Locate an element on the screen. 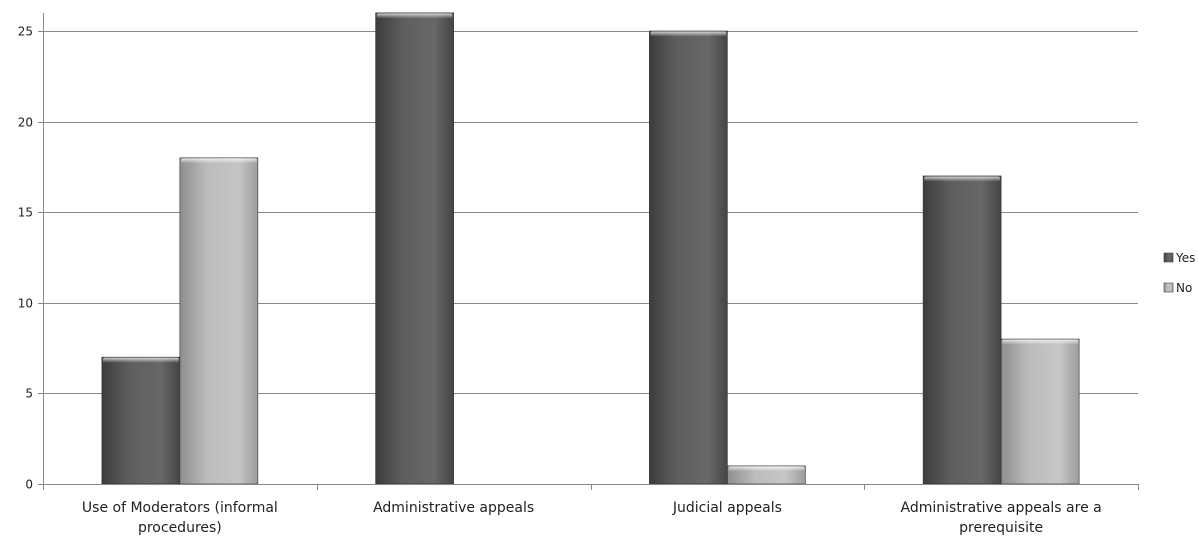  legend-item-no: No is located at coordinates (1177, 288).